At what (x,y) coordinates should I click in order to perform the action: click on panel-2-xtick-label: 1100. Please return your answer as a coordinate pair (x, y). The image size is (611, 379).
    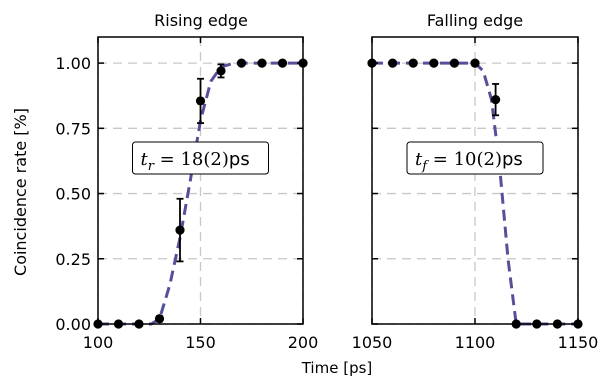
    Looking at the image, I should click on (475, 342).